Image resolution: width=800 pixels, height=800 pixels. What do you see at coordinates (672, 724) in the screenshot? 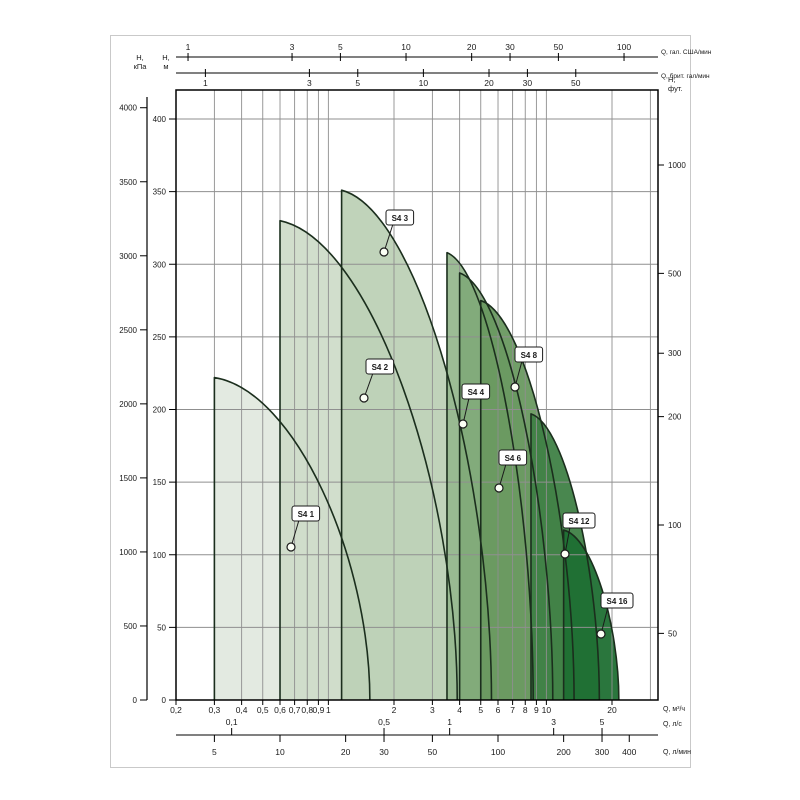
I see `x-axis-ls-unit: Q, л/с` at bounding box center [672, 724].